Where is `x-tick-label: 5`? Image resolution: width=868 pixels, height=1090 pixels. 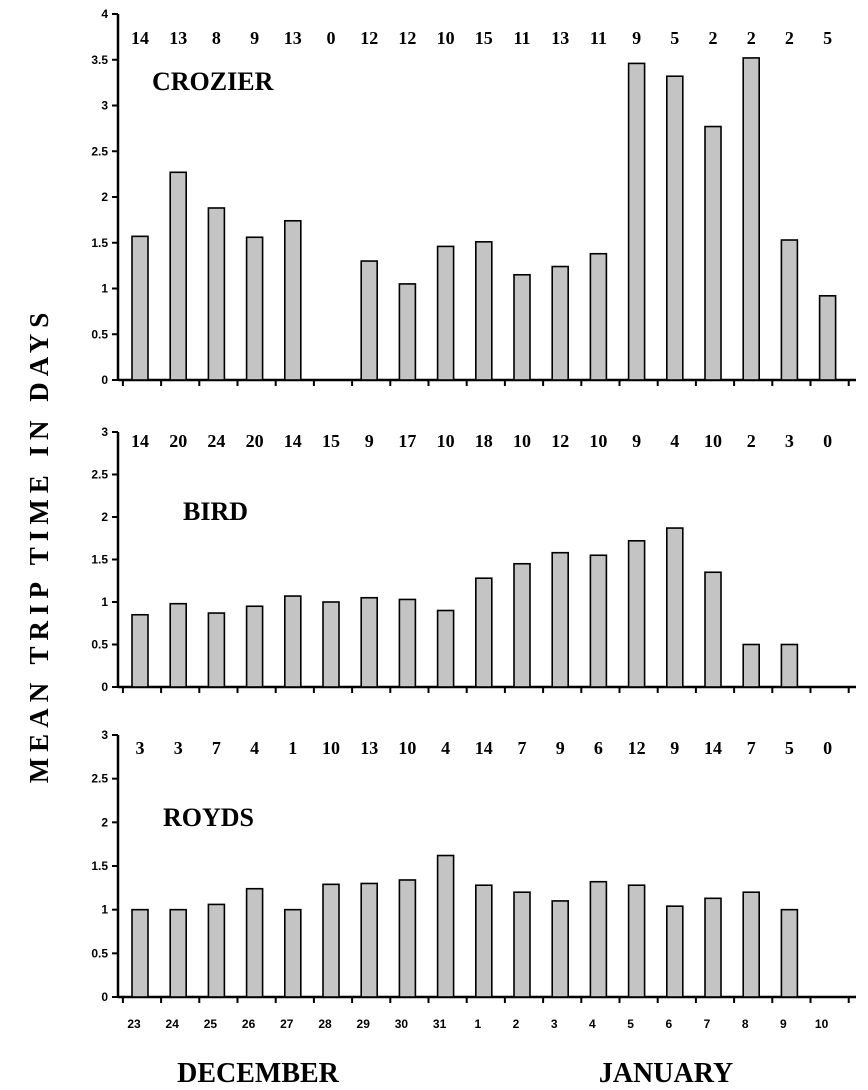
x-tick-label: 5 is located at coordinates (630, 1024).